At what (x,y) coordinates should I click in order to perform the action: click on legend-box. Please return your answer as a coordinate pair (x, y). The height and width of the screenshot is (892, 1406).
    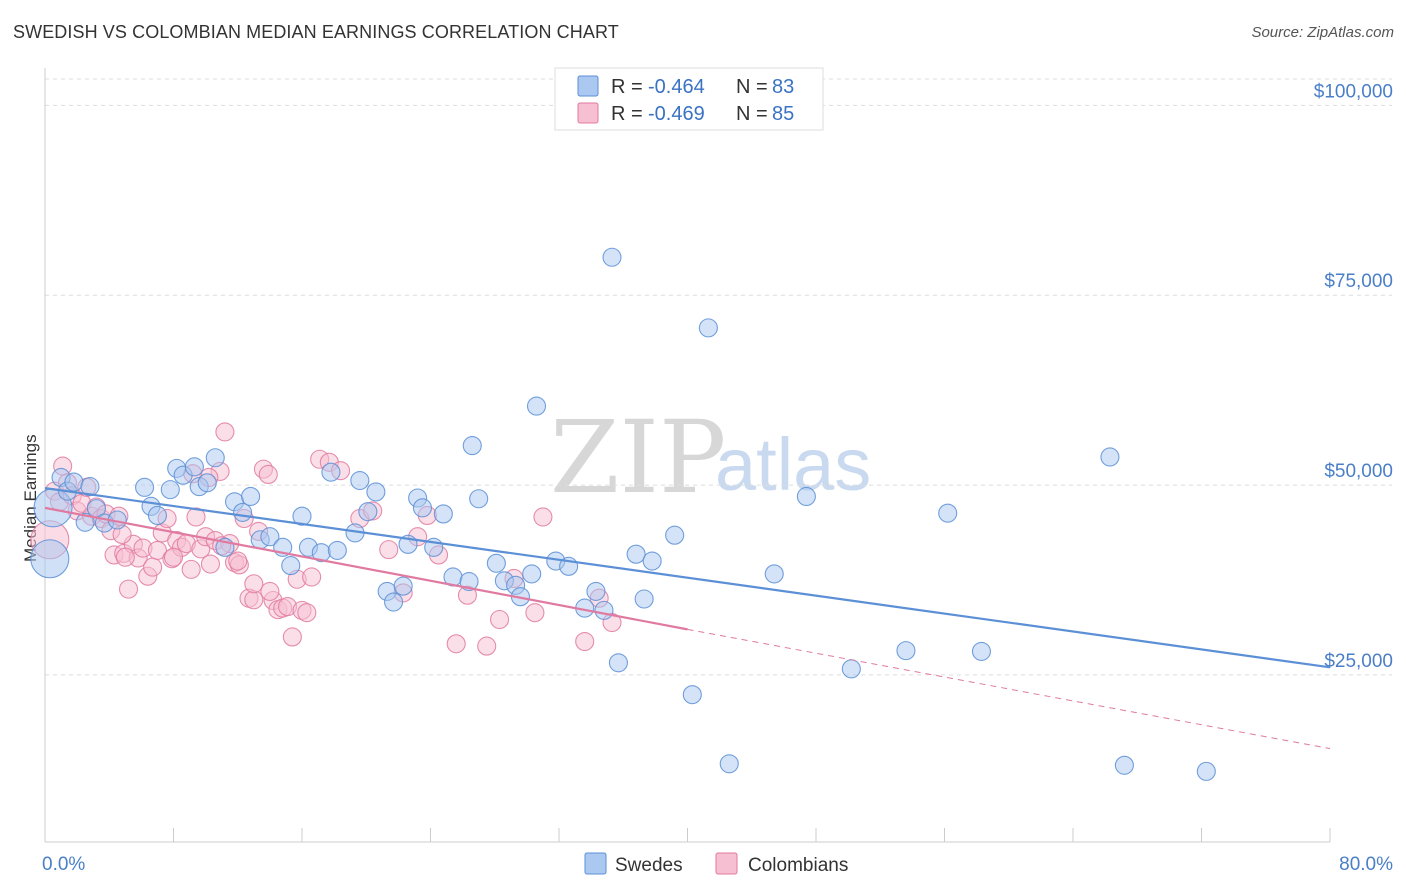
    Looking at the image, I should click on (689, 99).